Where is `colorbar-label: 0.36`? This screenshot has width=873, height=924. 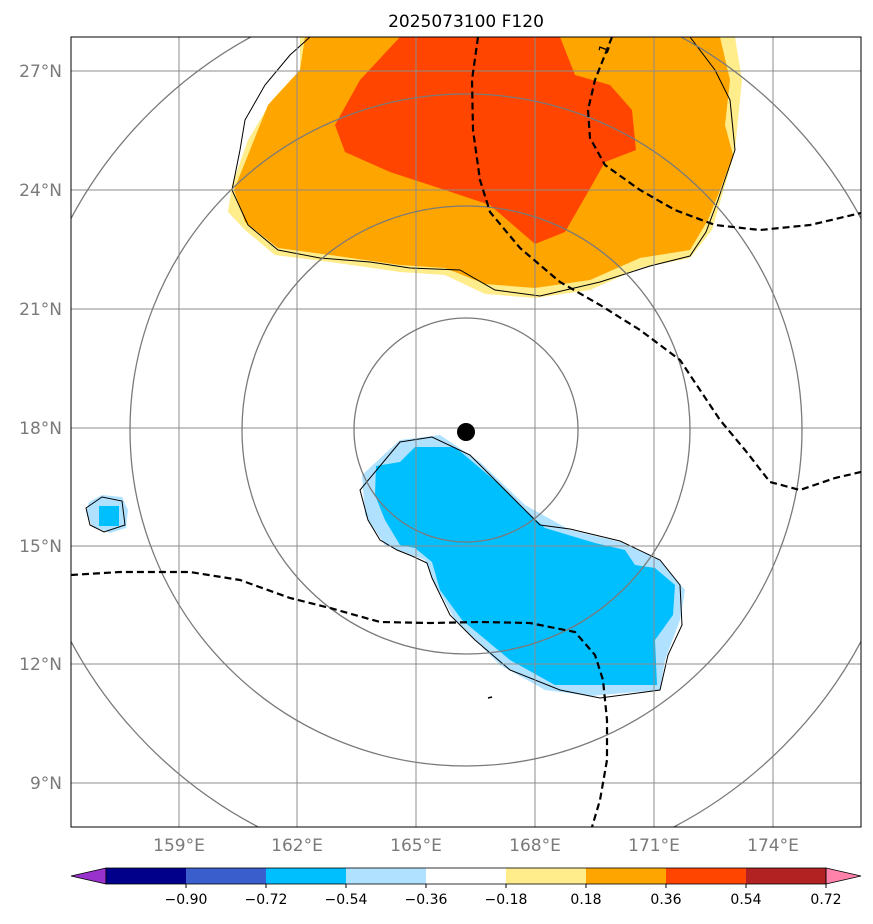
colorbar-label: 0.36 is located at coordinates (665, 900).